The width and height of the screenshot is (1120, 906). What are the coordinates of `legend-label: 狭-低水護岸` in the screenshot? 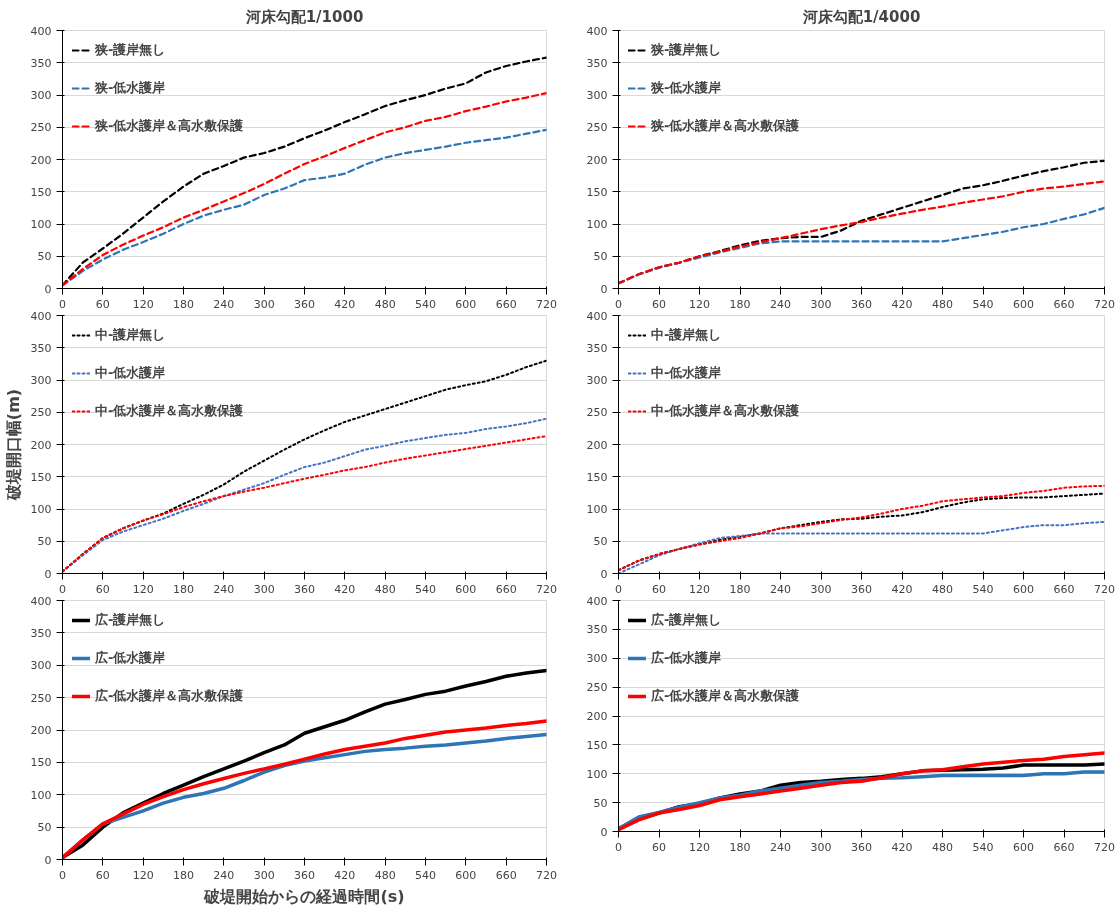 It's located at (130, 88).